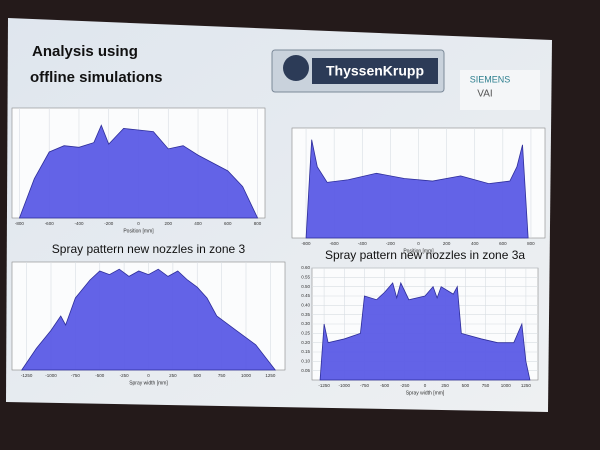 This screenshot has height=450, width=600. I want to click on y-tick-label: 0.35, so click(305, 314).